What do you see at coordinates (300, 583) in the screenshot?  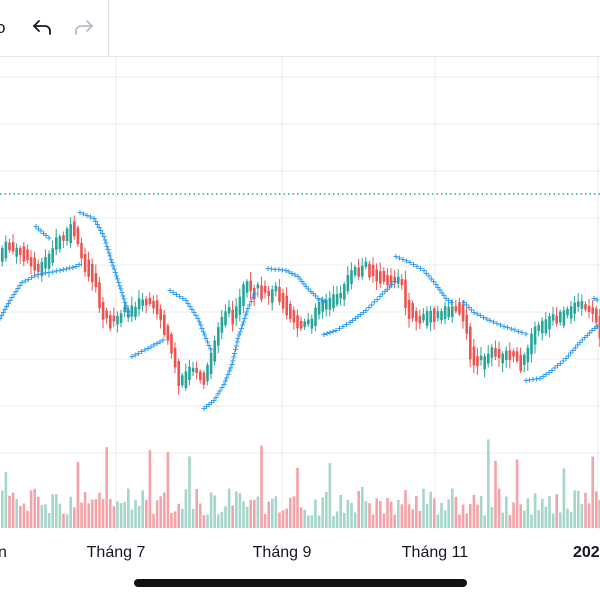 I see `home-indicator` at bounding box center [300, 583].